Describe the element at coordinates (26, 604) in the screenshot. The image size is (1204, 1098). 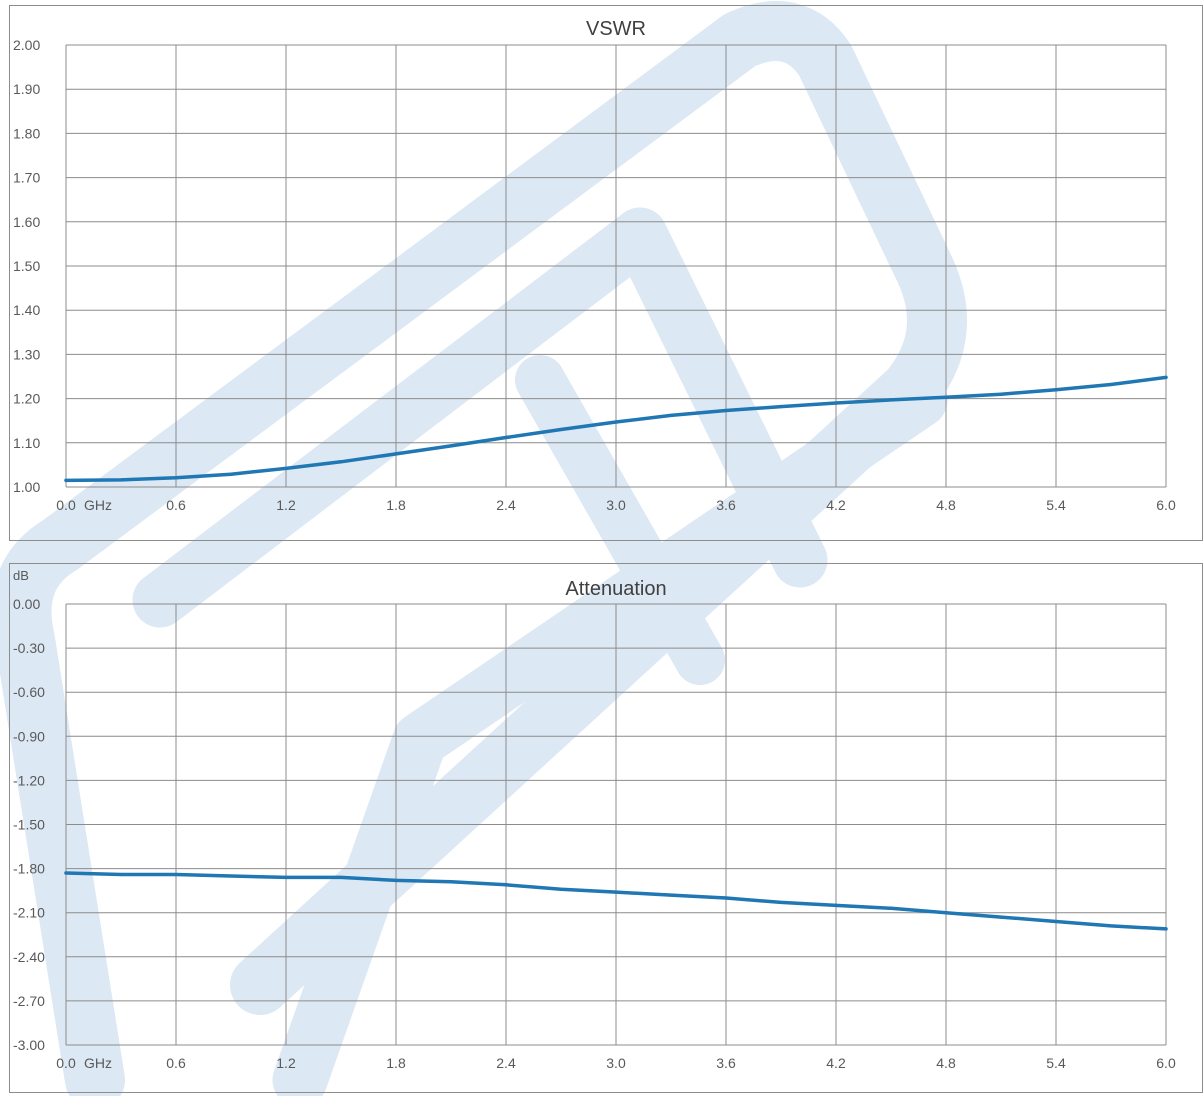
I see `y-tick-label: 0.00` at that location.